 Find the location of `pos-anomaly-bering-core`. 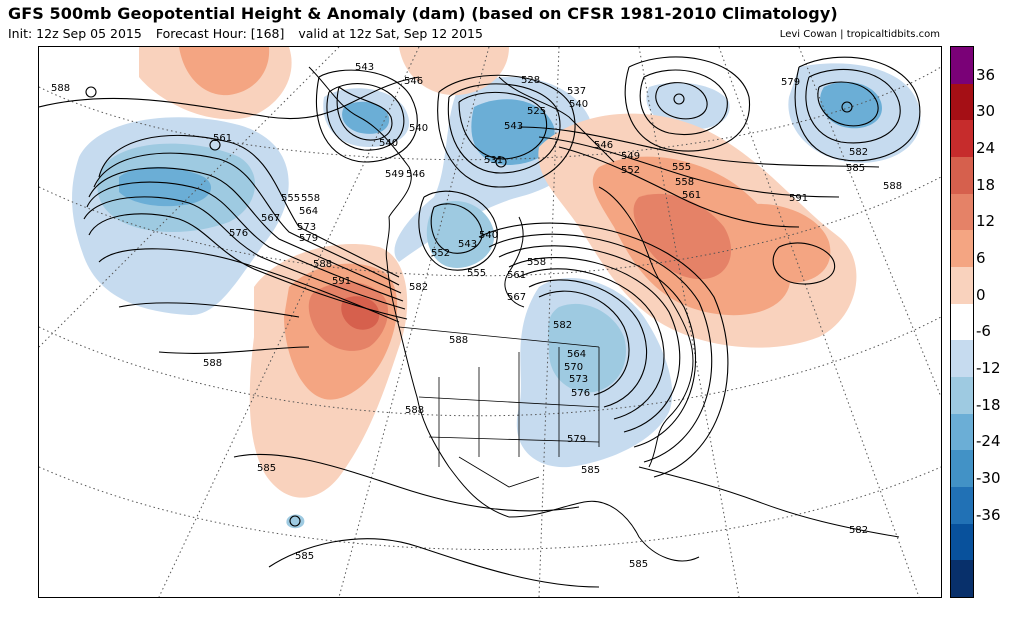

pos-anomaly-bering-core is located at coordinates (224, 71).